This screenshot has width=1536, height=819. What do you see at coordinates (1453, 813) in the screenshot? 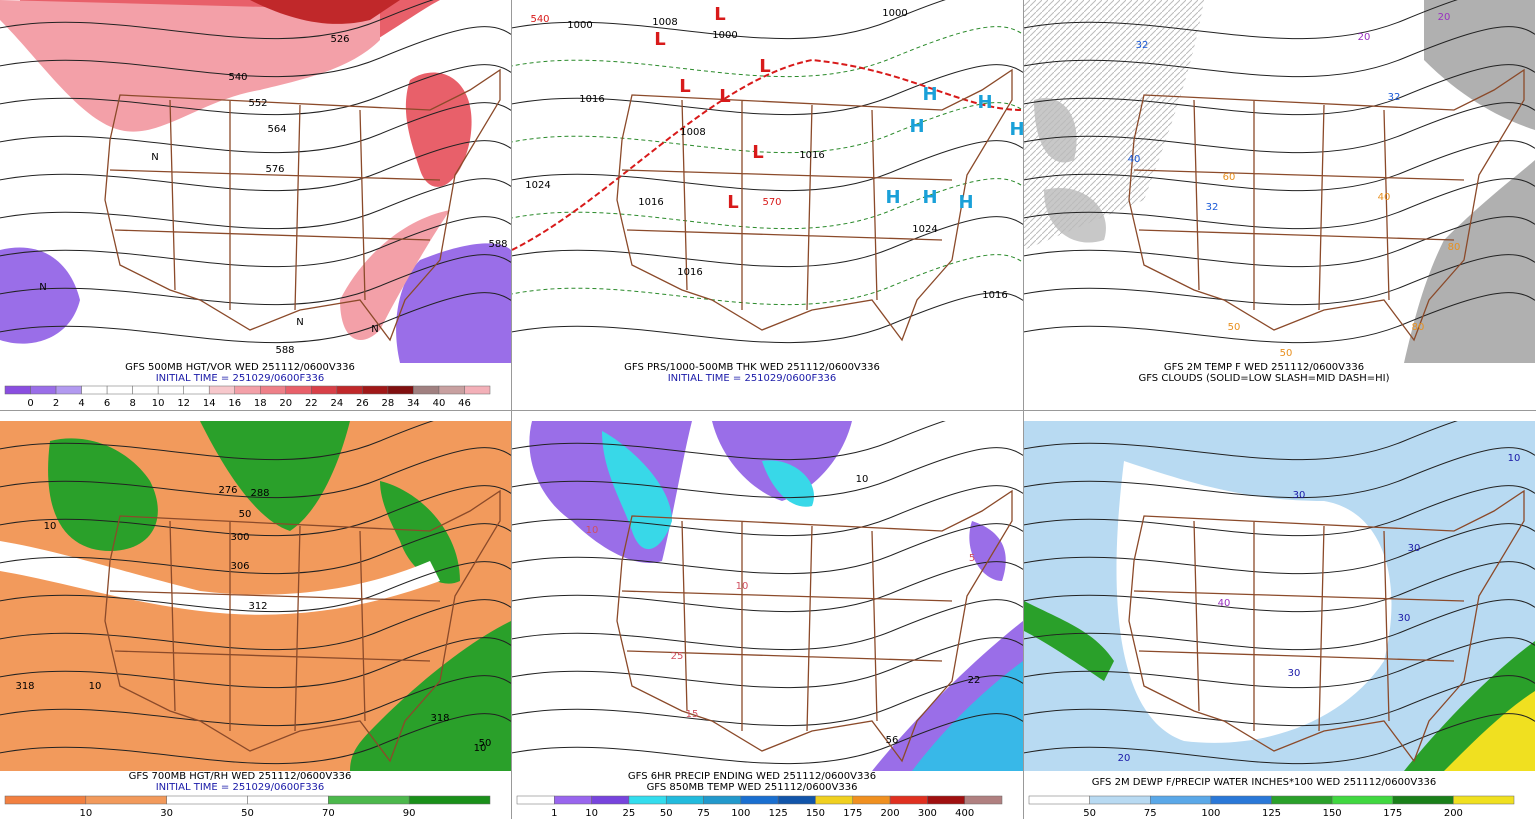
I see `colorbar-label: 200` at bounding box center [1453, 813].